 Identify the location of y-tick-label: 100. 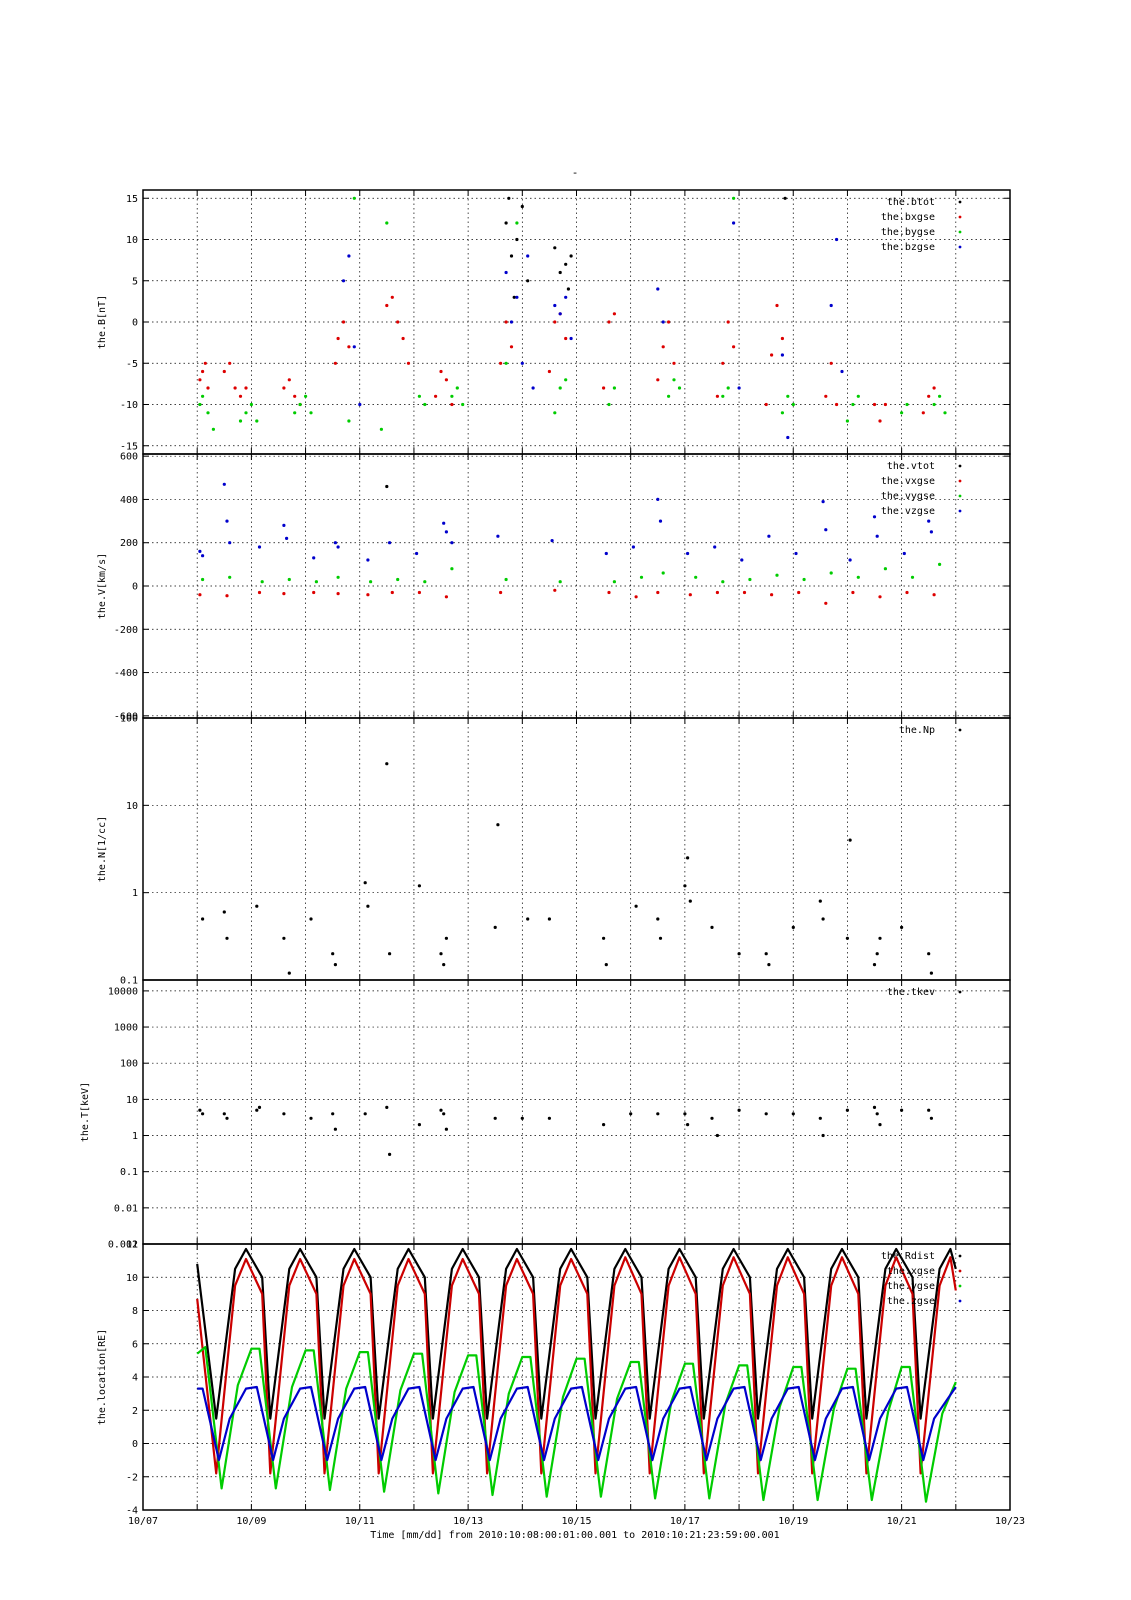
(129, 719).